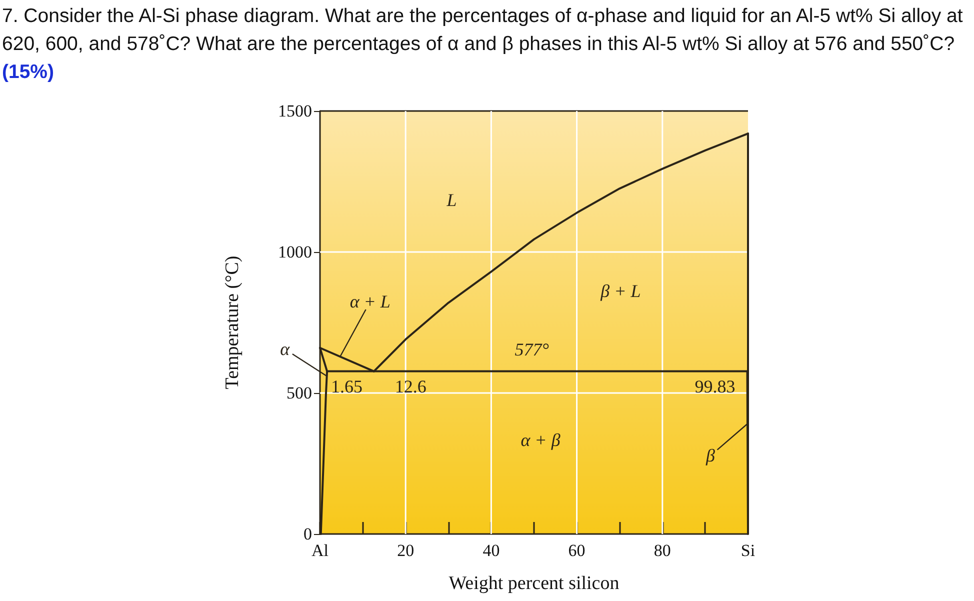 The image size is (974, 601). I want to click on annotation: 1.65, so click(347, 386).